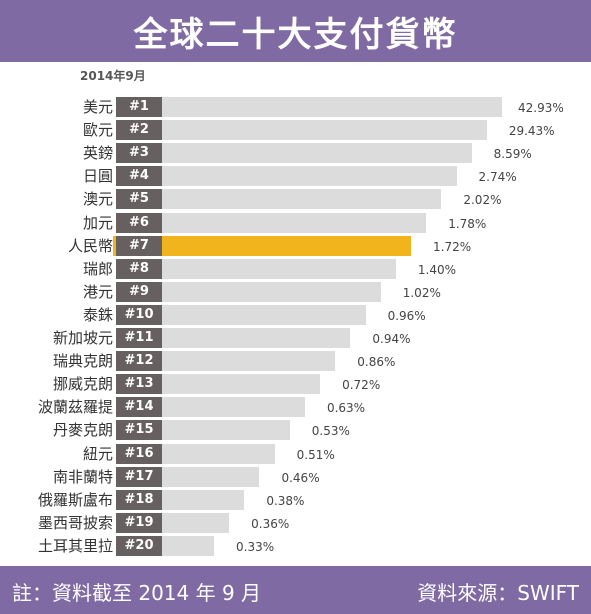 The width and height of the screenshot is (591, 614). What do you see at coordinates (139, 338) in the screenshot?
I see `rank-badge: #11` at bounding box center [139, 338].